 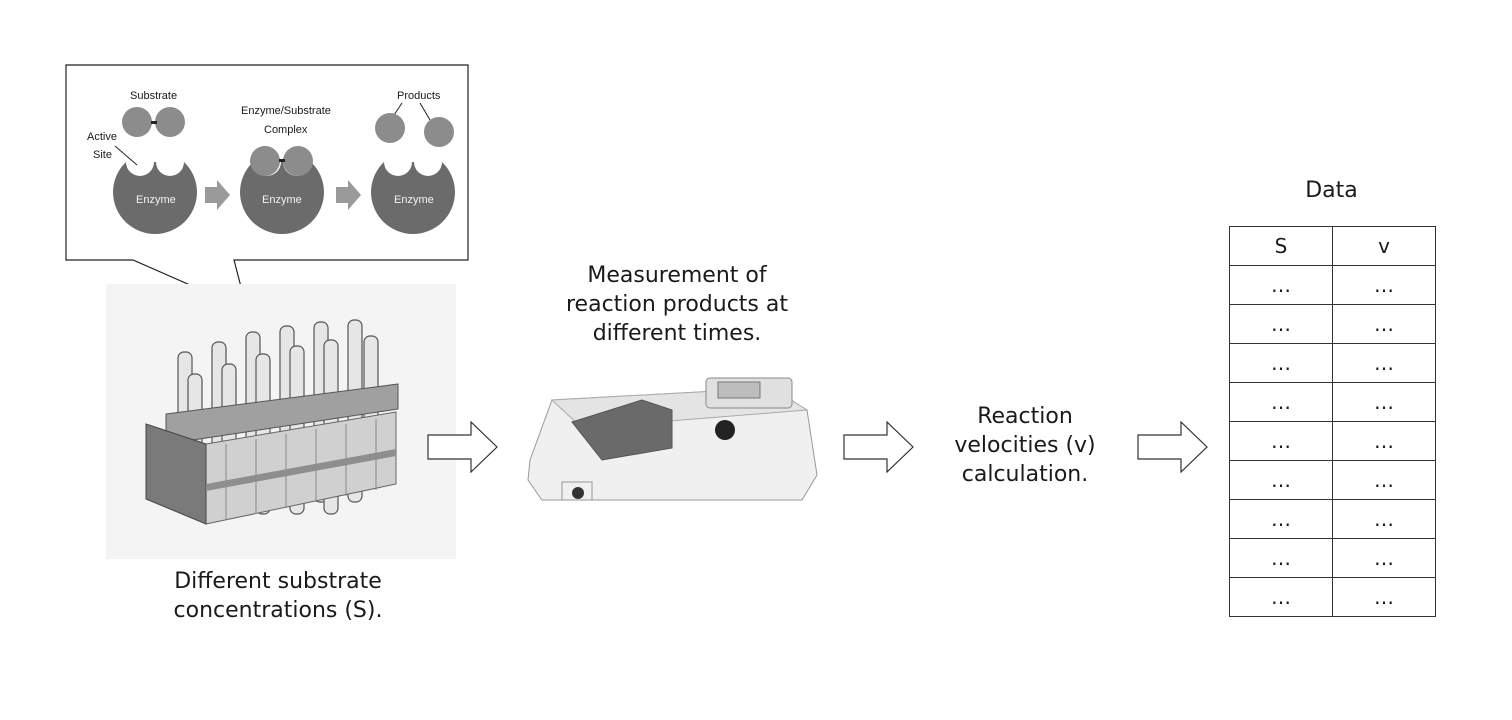 What do you see at coordinates (137, 122) in the screenshot?
I see `substrate-left` at bounding box center [137, 122].